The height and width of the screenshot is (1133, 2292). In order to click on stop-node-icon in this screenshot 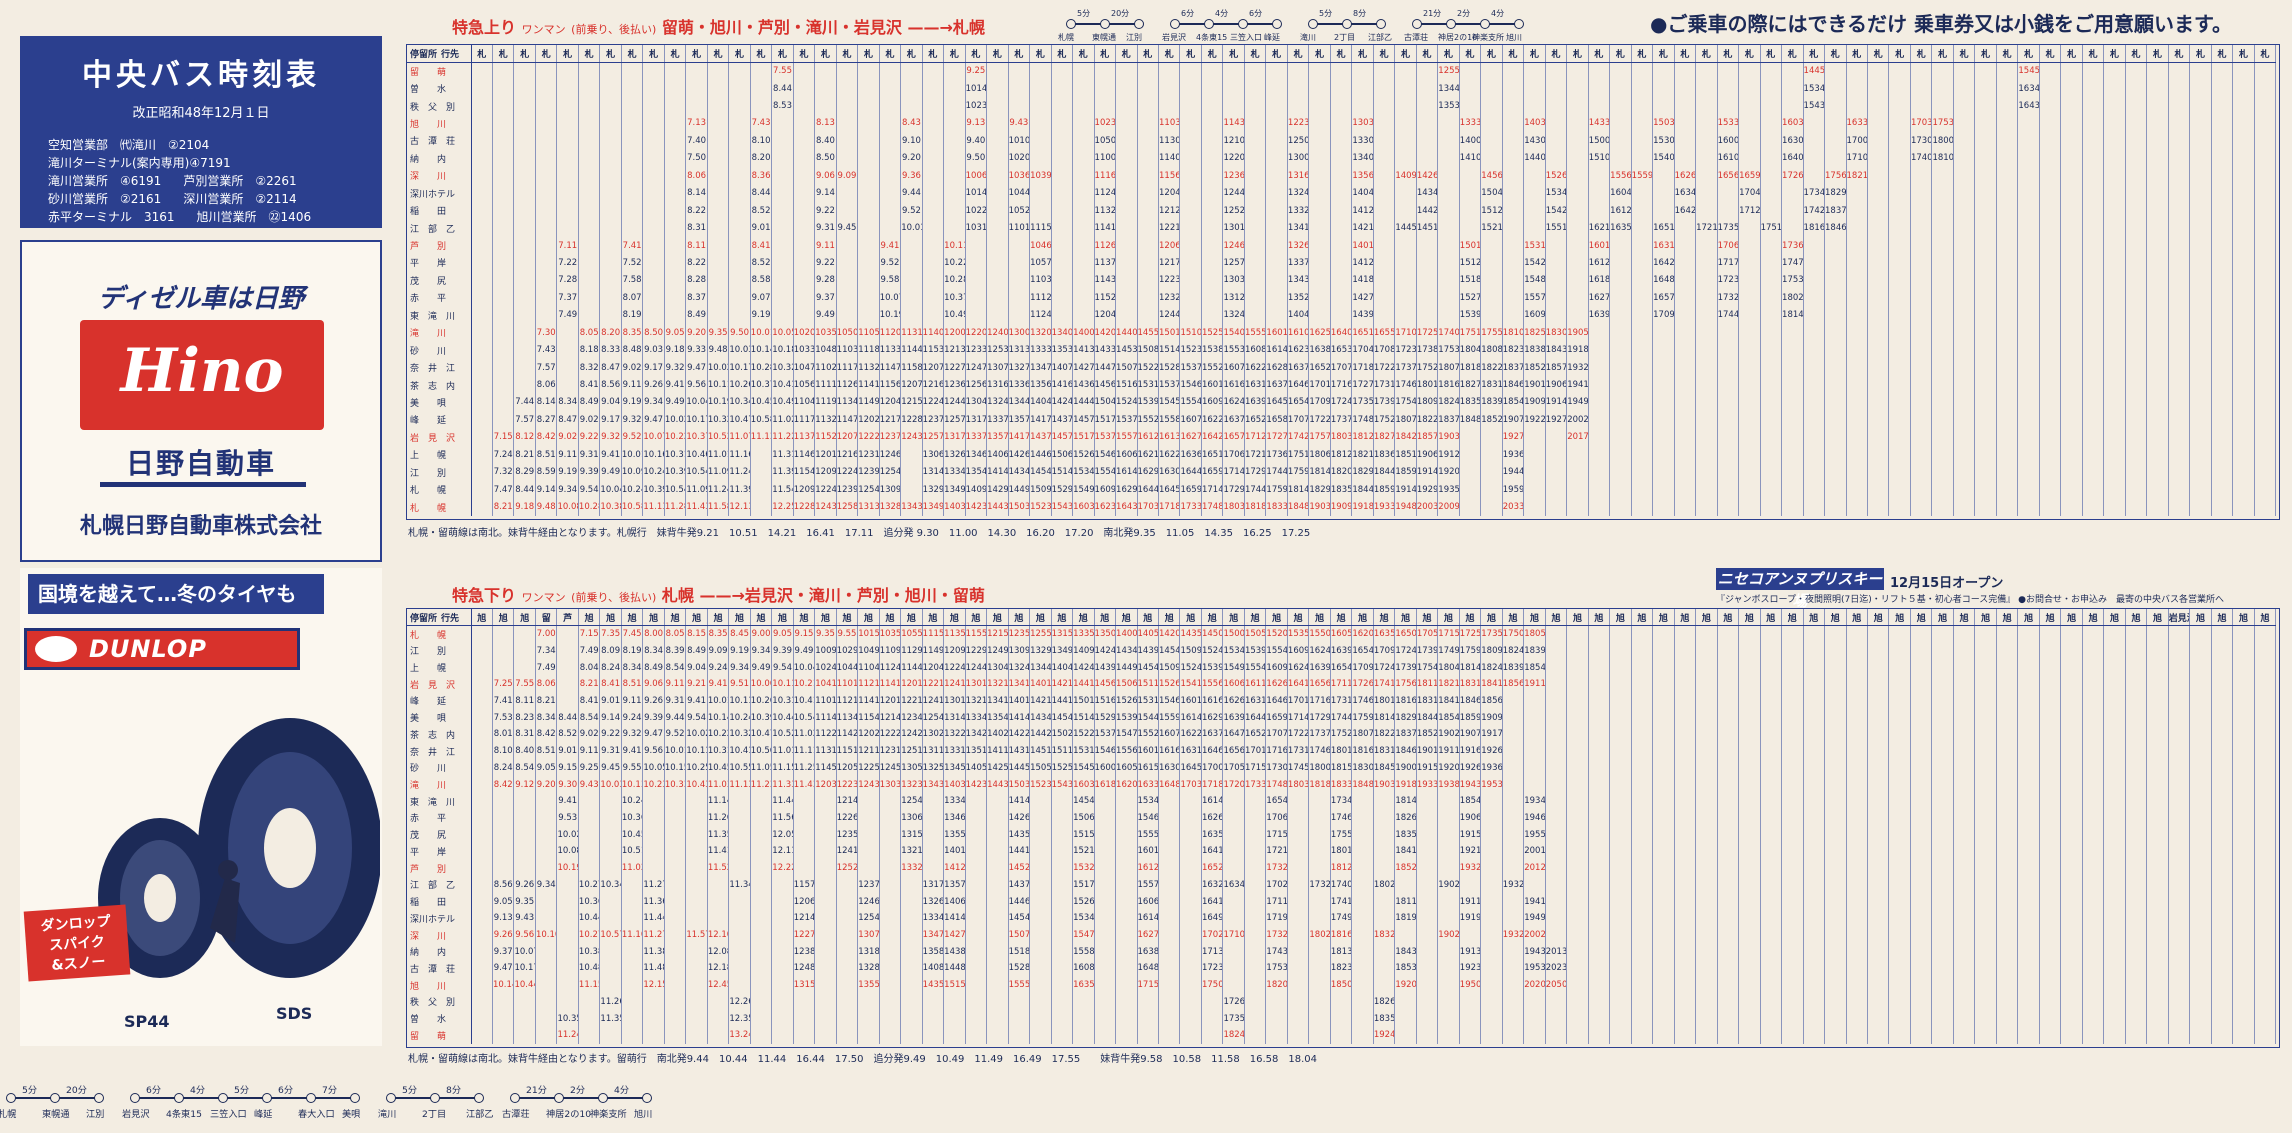, I will do `click(179, 1098)`.